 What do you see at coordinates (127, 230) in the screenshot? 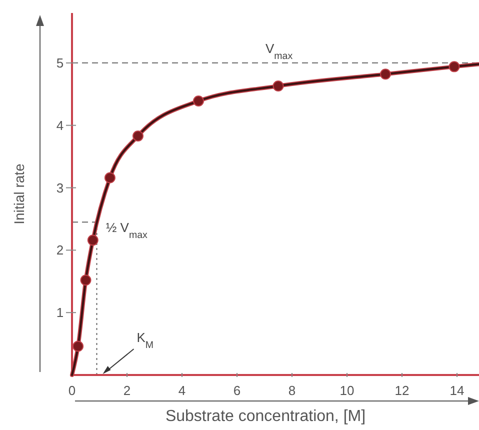
I see `ref-line-label: ½ V$_{max}$` at bounding box center [127, 230].